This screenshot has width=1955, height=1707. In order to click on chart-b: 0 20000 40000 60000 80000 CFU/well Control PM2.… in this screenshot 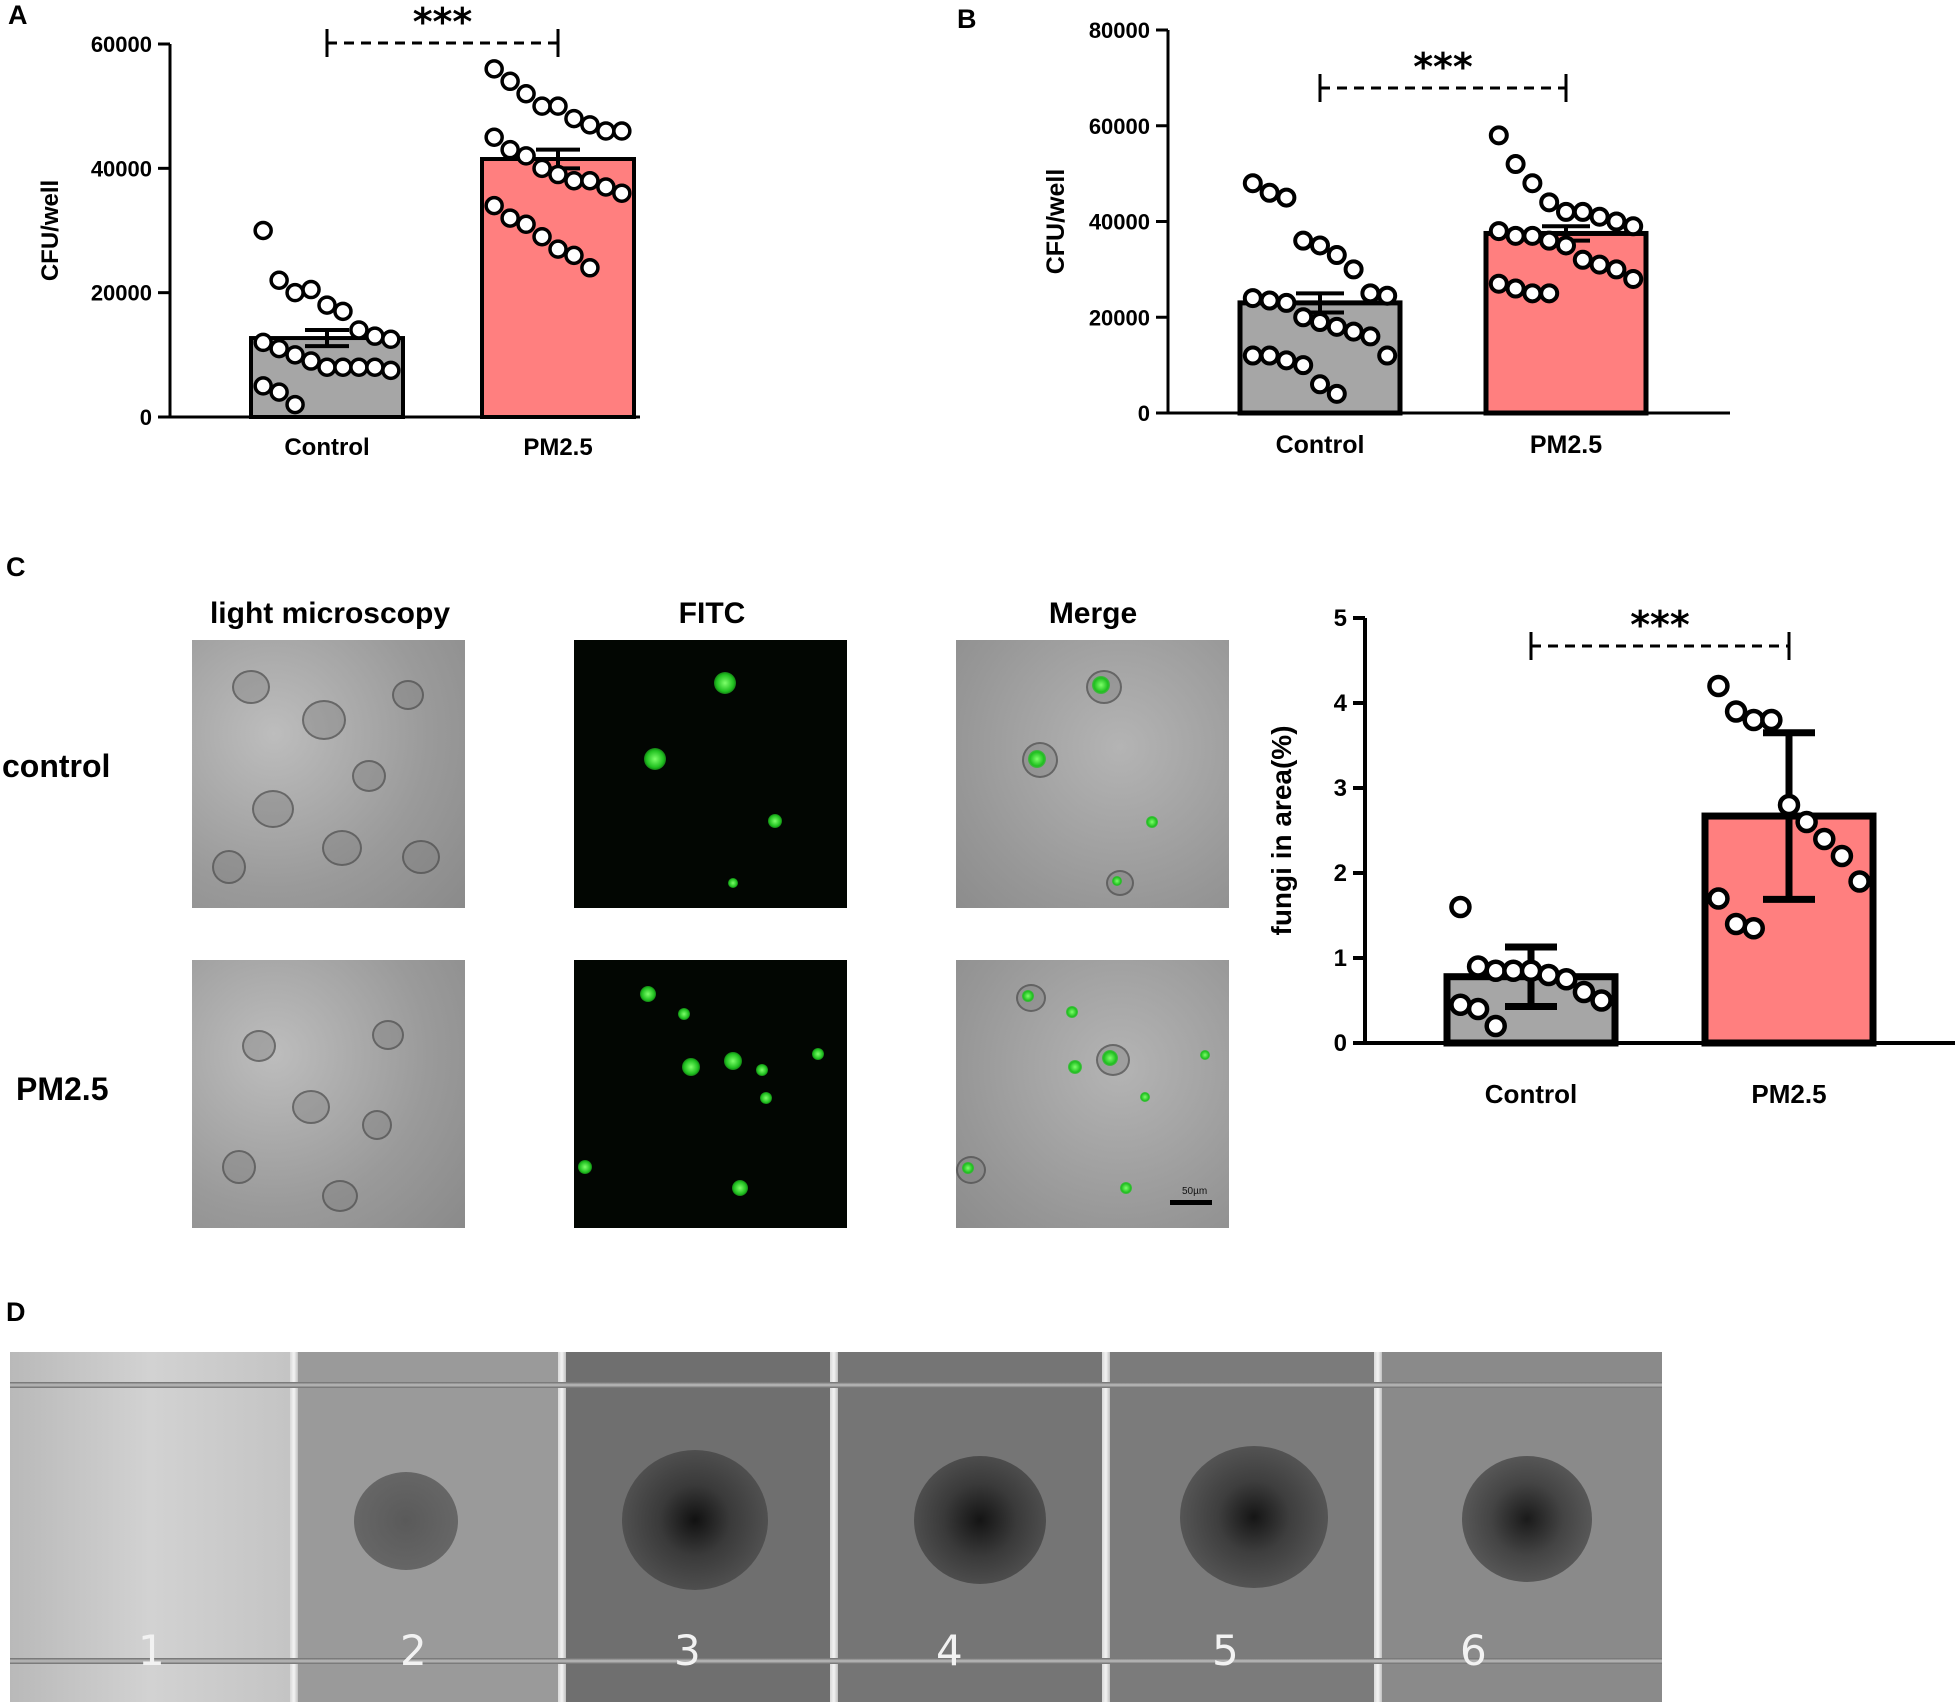, I will do `click(1386, 238)`.